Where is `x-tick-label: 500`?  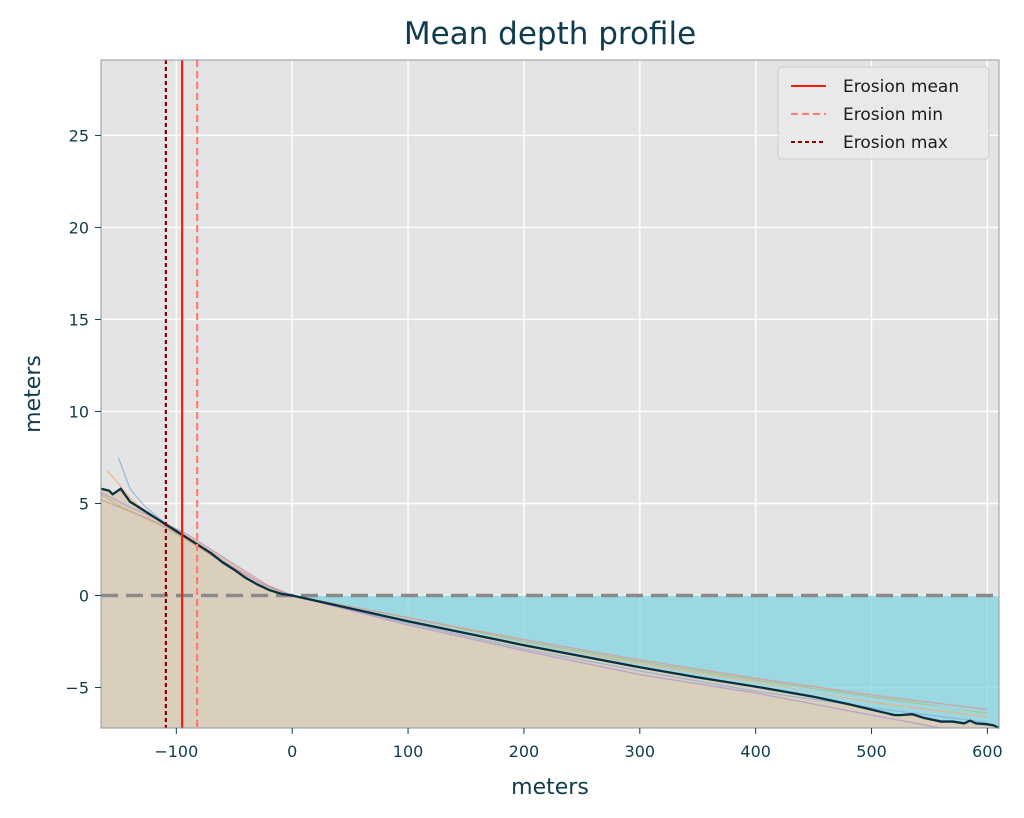
x-tick-label: 500 is located at coordinates (871, 751).